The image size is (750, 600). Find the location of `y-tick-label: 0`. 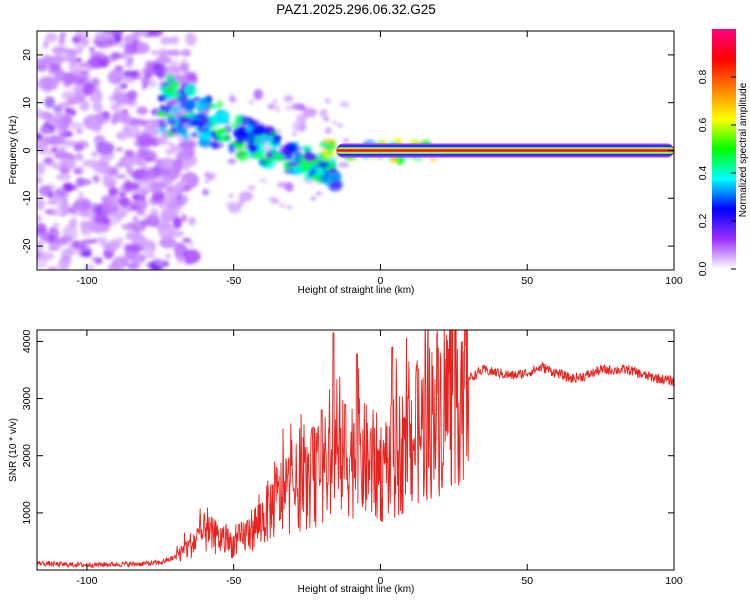

y-tick-label: 0 is located at coordinates (27, 150).